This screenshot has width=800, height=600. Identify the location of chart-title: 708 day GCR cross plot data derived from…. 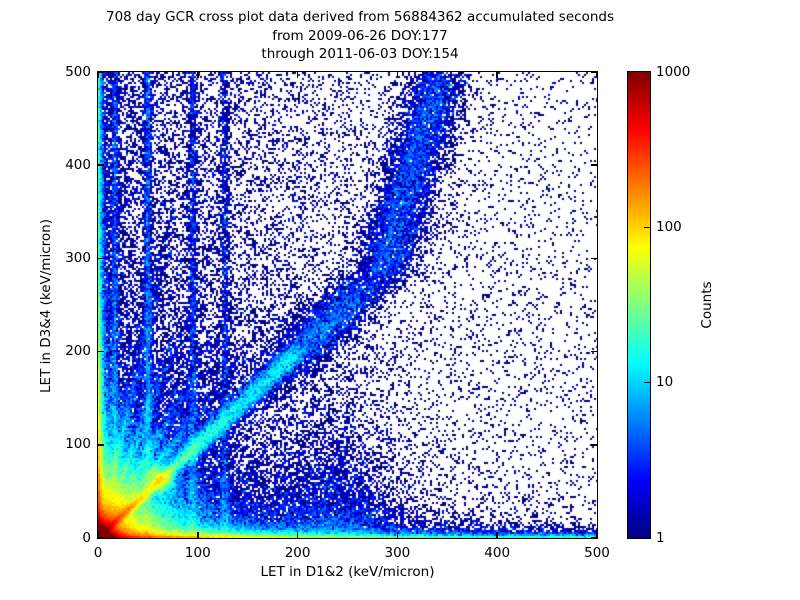
(360, 36).